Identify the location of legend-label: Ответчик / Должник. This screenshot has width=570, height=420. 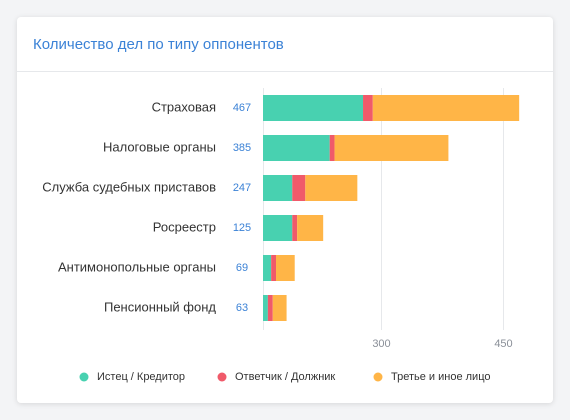
(285, 377).